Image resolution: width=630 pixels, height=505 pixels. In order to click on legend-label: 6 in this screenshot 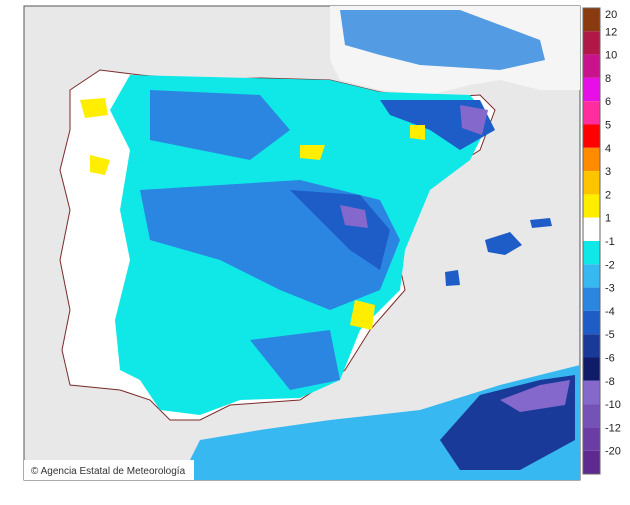, I will do `click(608, 102)`.